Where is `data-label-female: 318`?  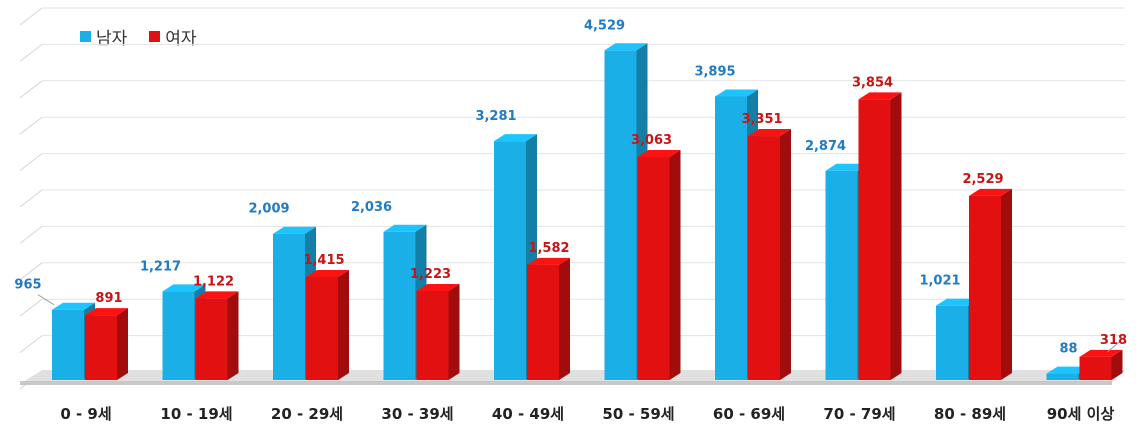
data-label-female: 318 is located at coordinates (1113, 340).